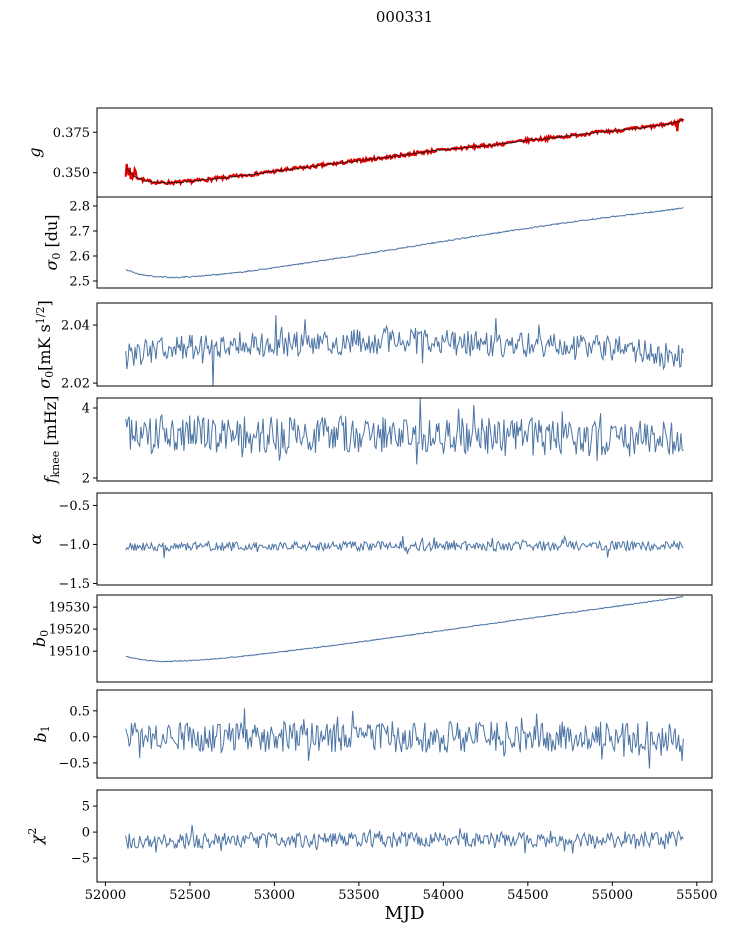 This screenshot has width=729, height=944. Describe the element at coordinates (86, 807) in the screenshot. I see `ytick-label: 5` at that location.